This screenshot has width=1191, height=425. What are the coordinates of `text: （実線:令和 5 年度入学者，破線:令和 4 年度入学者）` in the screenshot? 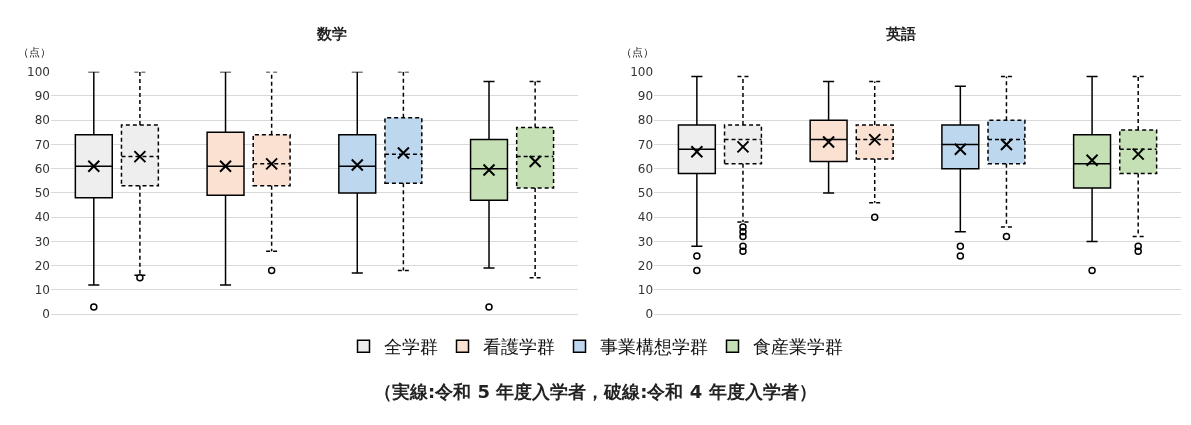 It's located at (595, 391).